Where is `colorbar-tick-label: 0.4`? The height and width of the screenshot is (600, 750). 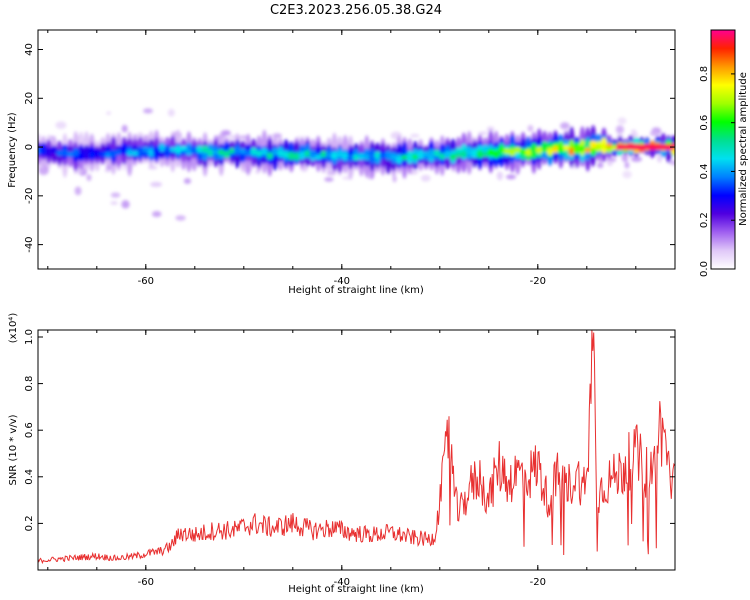 colorbar-tick-label: 0.4 is located at coordinates (704, 171).